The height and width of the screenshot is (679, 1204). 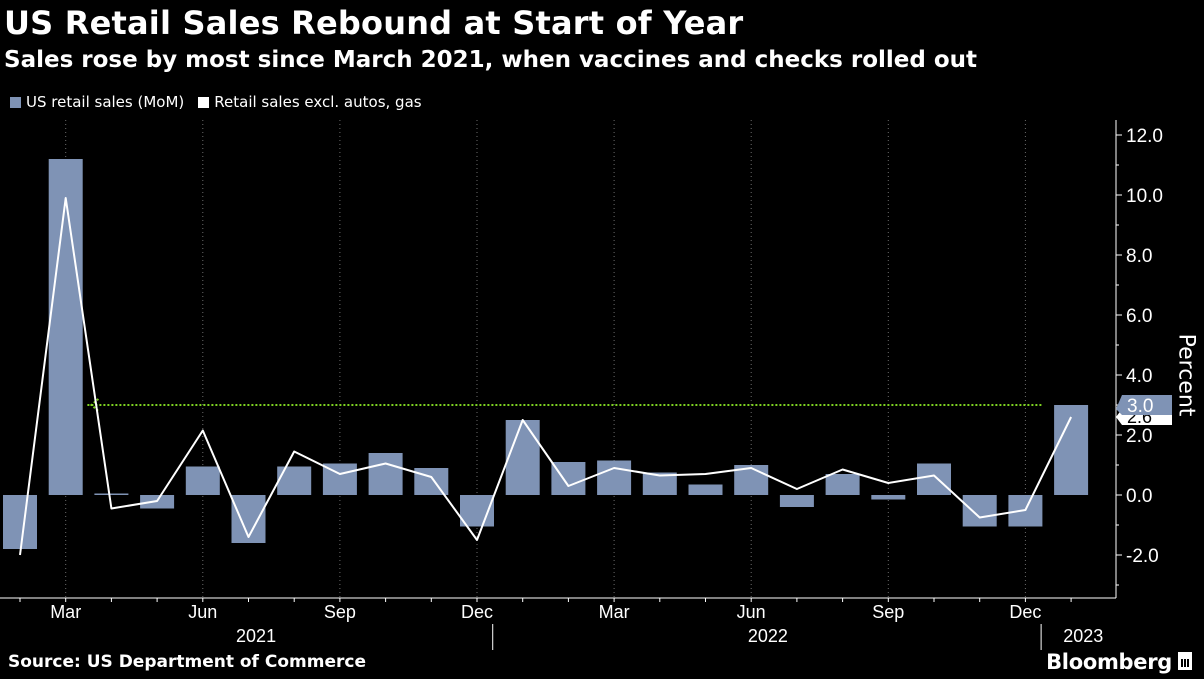 I want to click on legend-item-retail-sales: US retail sales (MoM), so click(x=97, y=102).